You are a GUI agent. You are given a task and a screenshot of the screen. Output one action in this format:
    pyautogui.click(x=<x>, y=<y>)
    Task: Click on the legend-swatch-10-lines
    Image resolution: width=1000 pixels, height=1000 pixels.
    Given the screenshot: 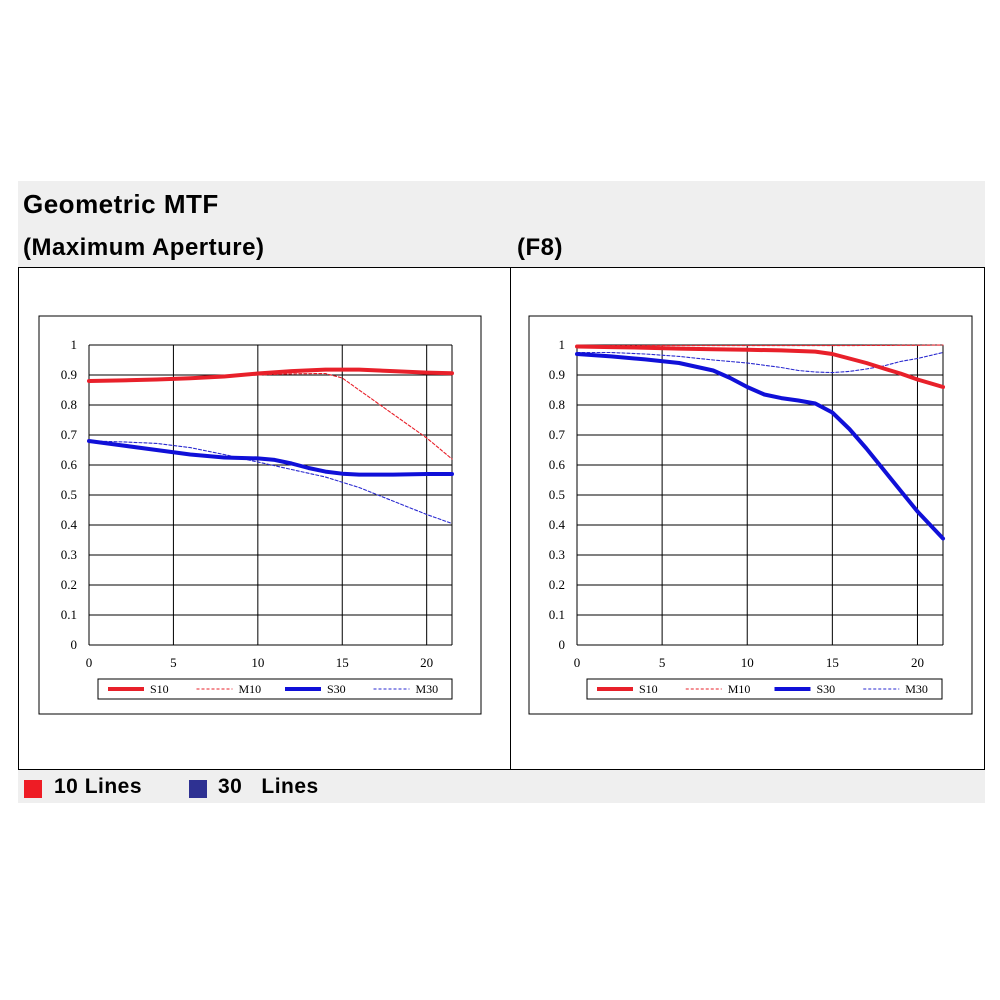 What is the action you would take?
    pyautogui.click(x=33, y=789)
    